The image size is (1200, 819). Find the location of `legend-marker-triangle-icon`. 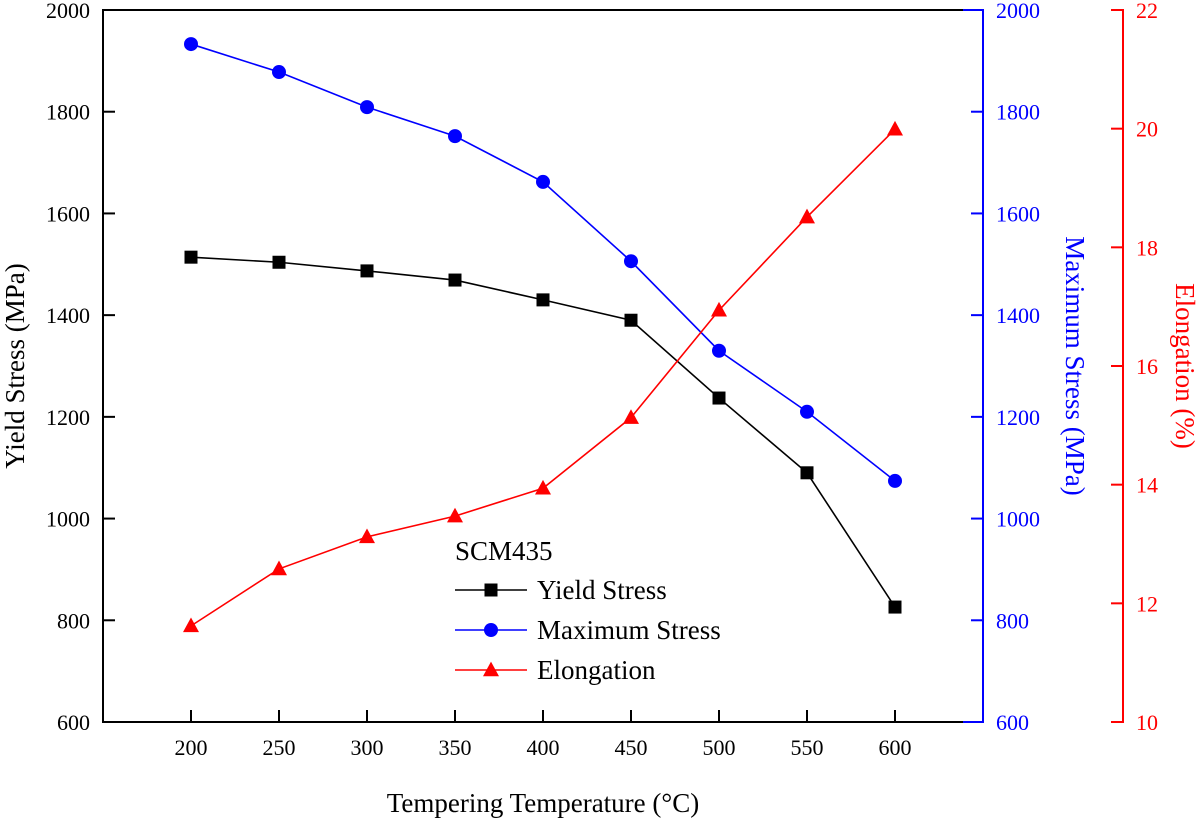

legend-marker-triangle-icon is located at coordinates (491, 669).